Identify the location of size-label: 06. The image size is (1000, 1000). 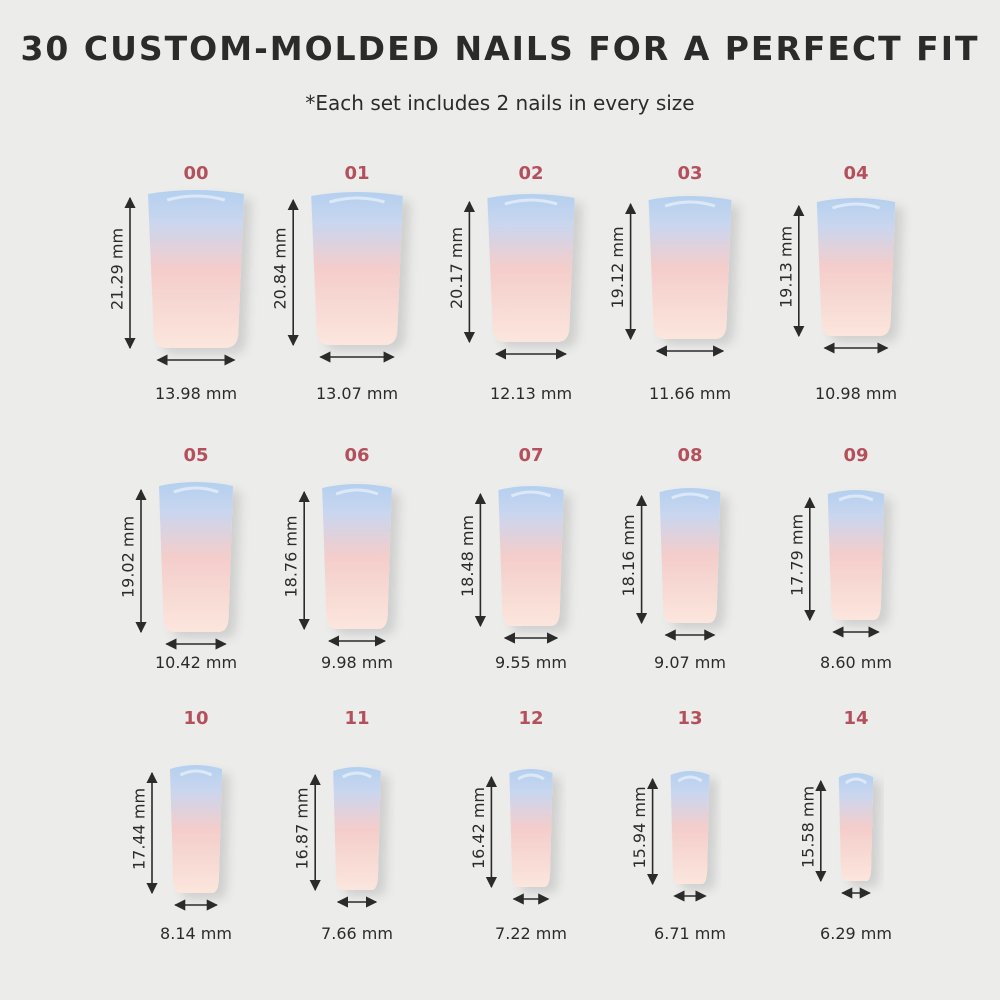
(356, 455).